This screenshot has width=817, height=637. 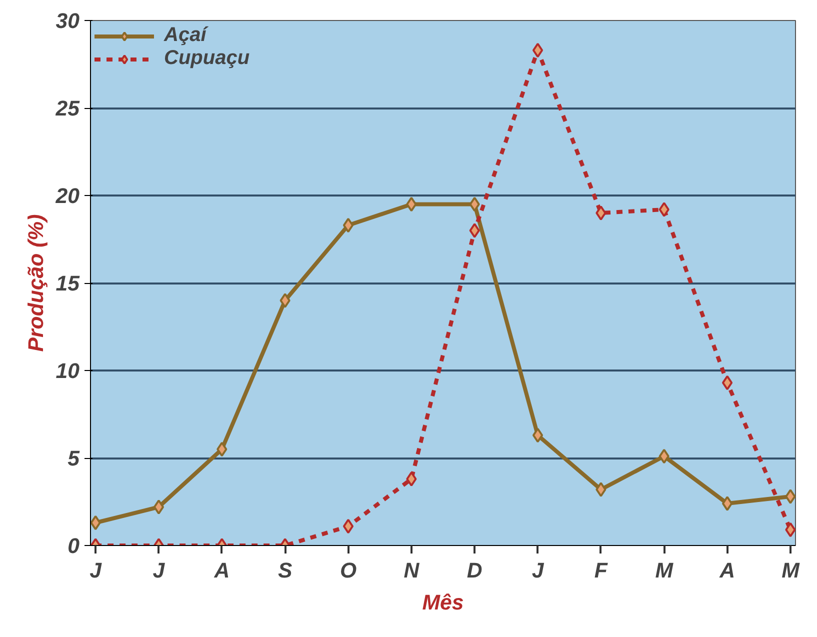 I want to click on y-tick-label: 20, so click(x=67, y=196).